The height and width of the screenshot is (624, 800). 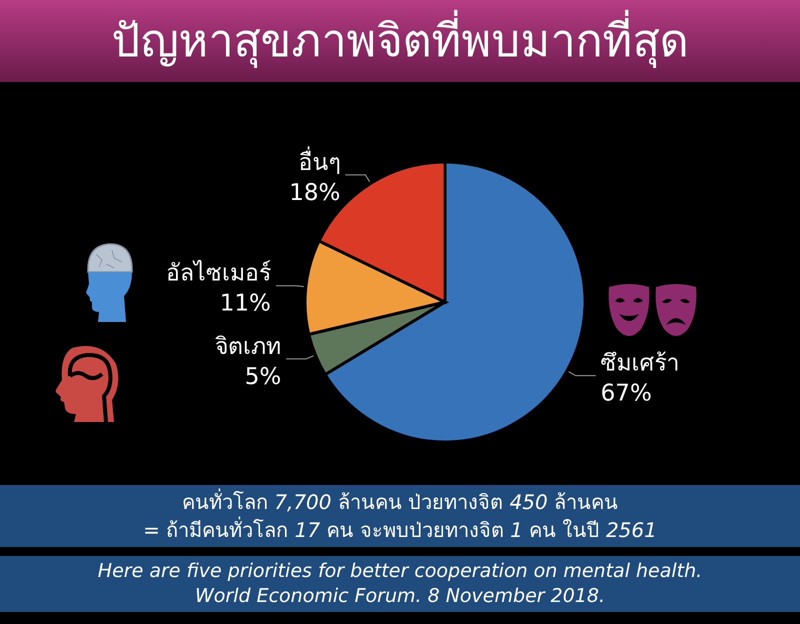 What do you see at coordinates (400, 571) in the screenshot?
I see `text: Here are five priorities for better cooperation on mental health.` at bounding box center [400, 571].